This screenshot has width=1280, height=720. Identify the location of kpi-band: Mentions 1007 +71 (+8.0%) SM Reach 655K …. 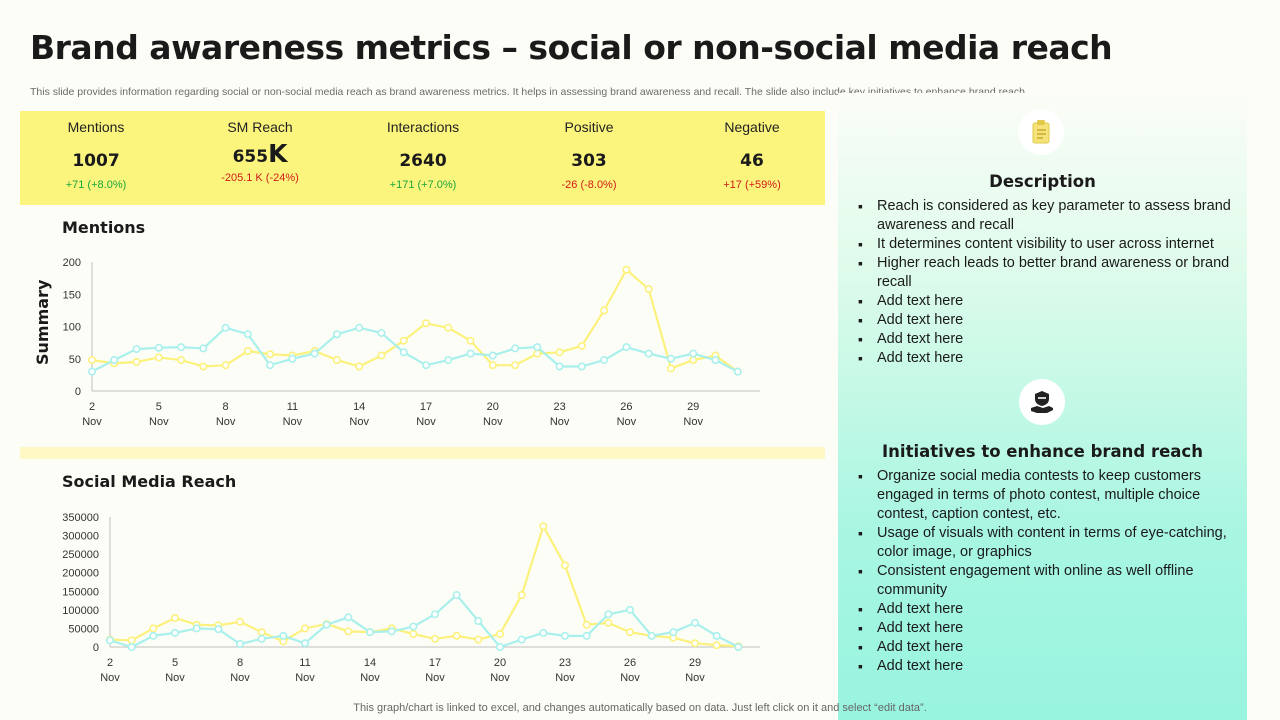
(422, 158).